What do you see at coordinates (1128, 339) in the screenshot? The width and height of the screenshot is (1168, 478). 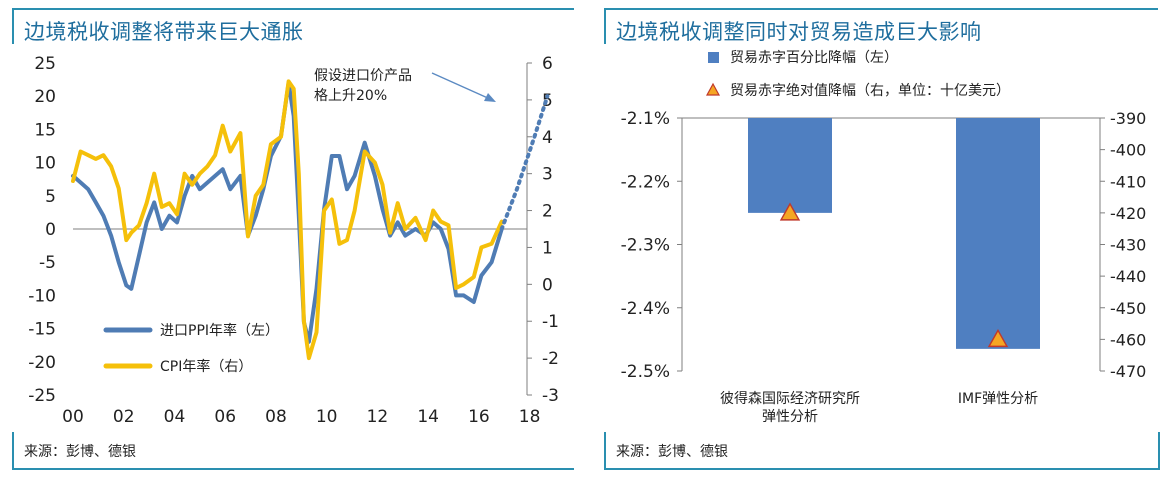 I see `right-y-tick-label: -460` at bounding box center [1128, 339].